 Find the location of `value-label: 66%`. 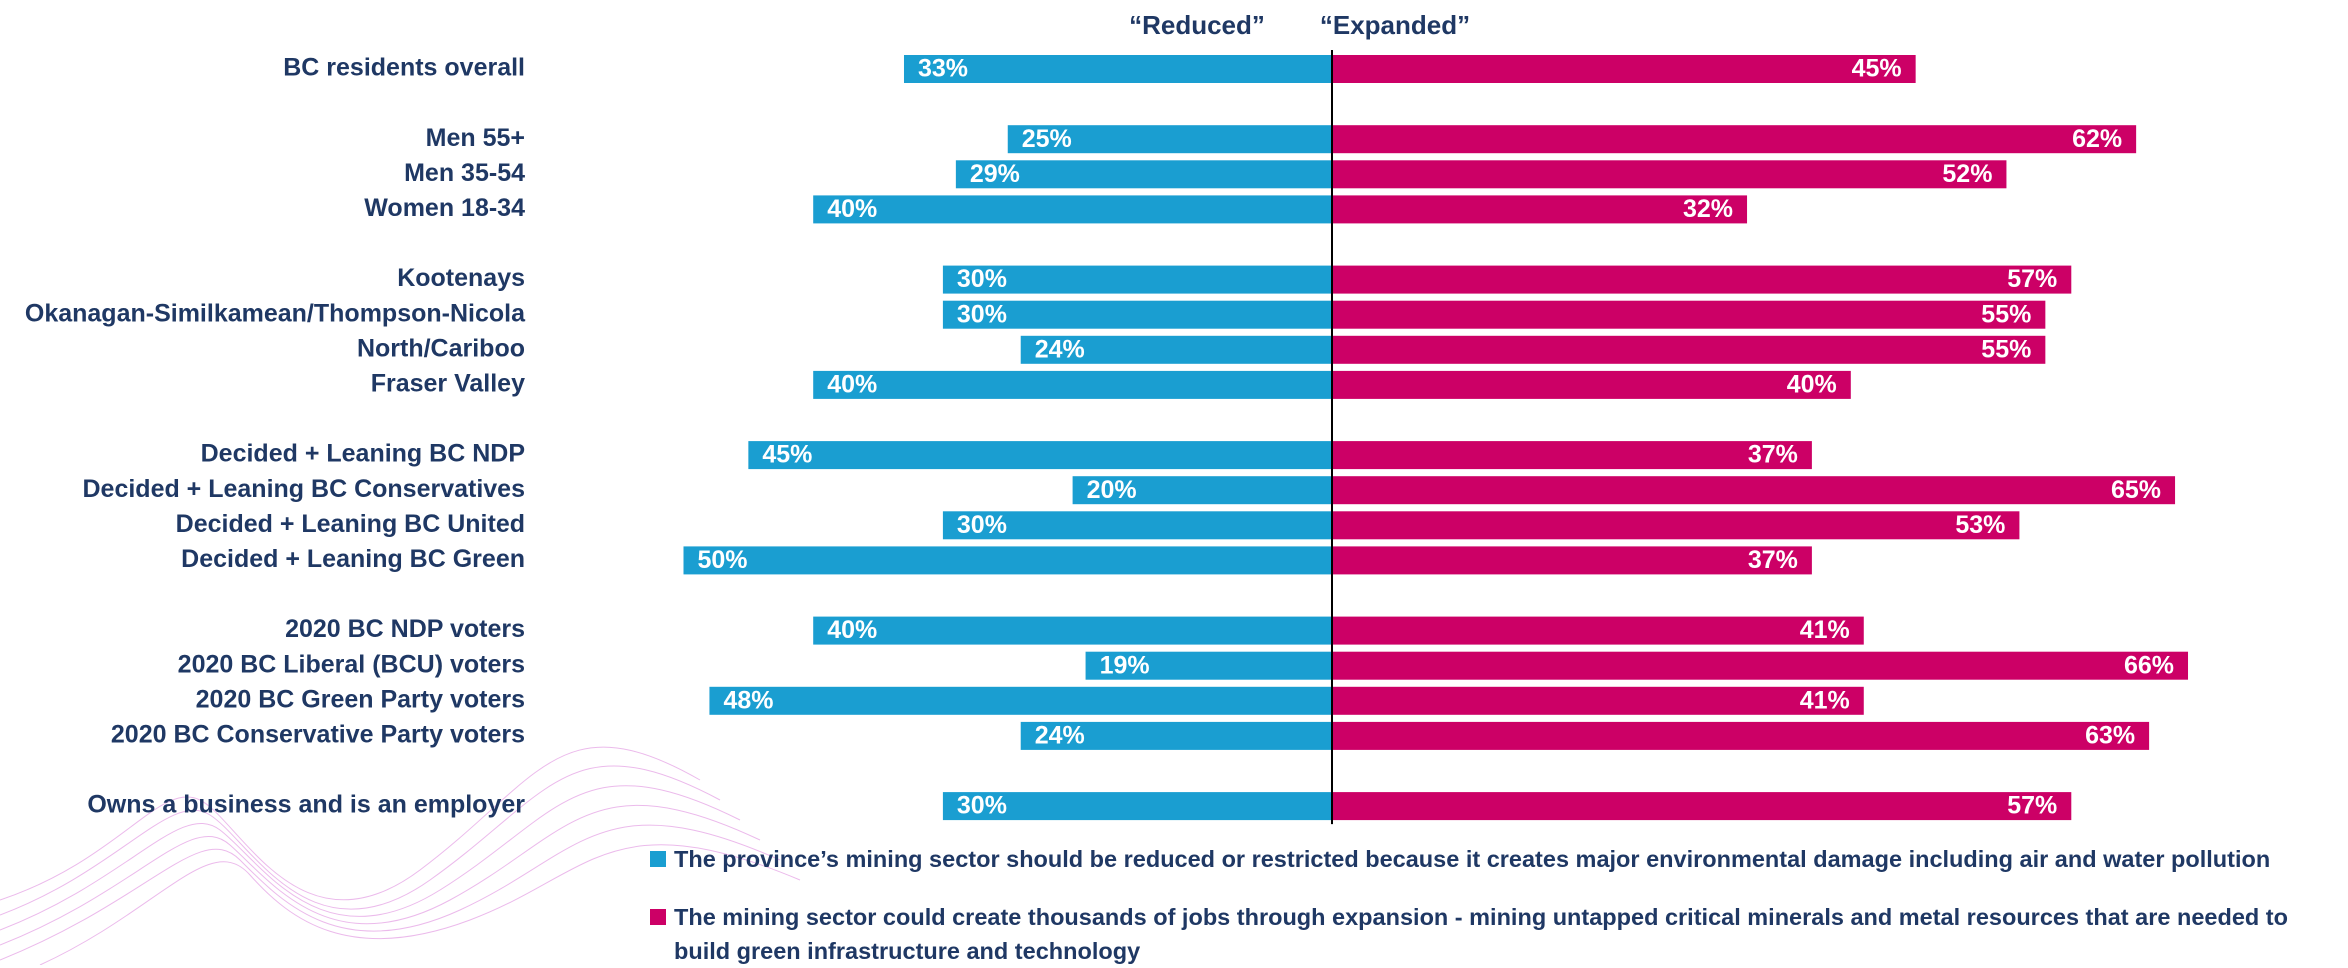

value-label: 66% is located at coordinates (2149, 665).